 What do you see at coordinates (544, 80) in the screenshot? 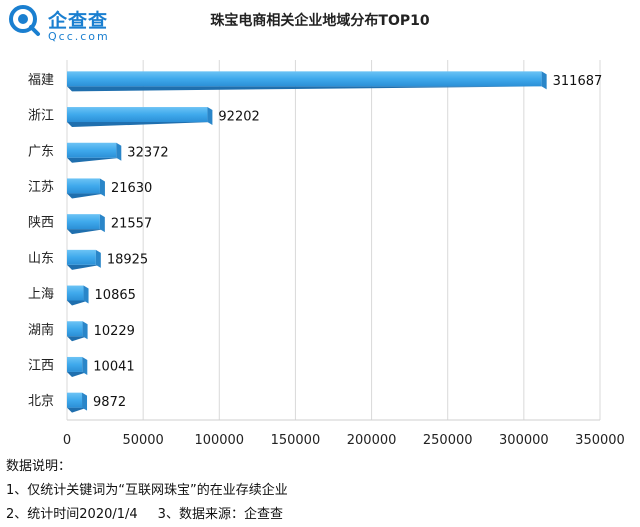
I see `bar-cap-福建` at bounding box center [544, 80].